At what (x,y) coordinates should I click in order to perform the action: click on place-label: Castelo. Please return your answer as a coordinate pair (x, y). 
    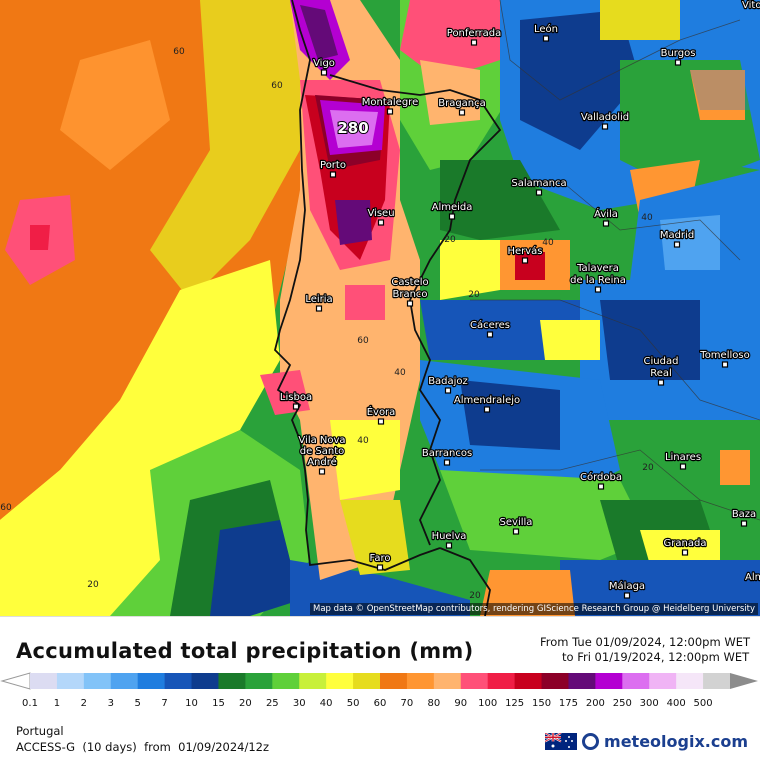
    Looking at the image, I should click on (409, 282).